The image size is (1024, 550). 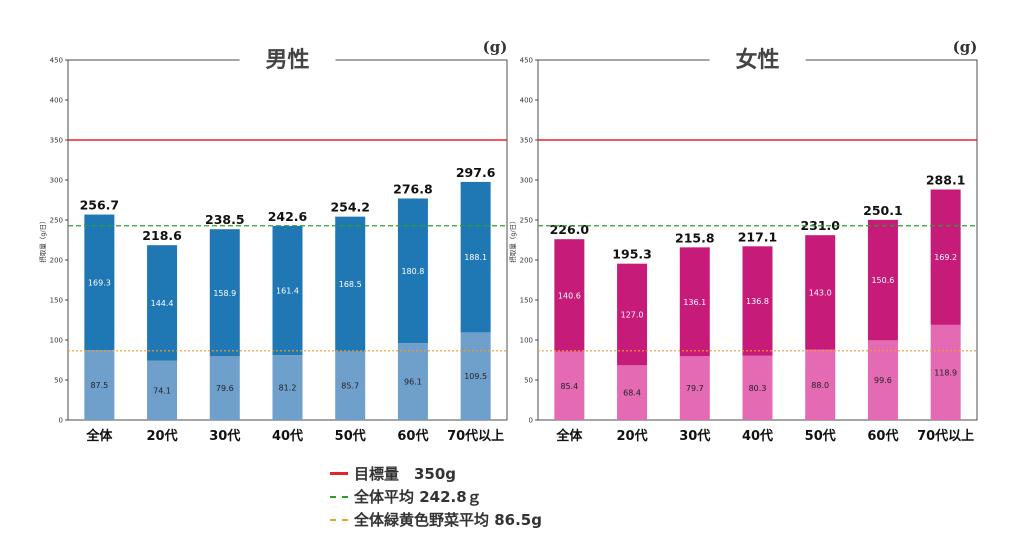 I want to click on data-label-other: 143.0, so click(x=820, y=292).